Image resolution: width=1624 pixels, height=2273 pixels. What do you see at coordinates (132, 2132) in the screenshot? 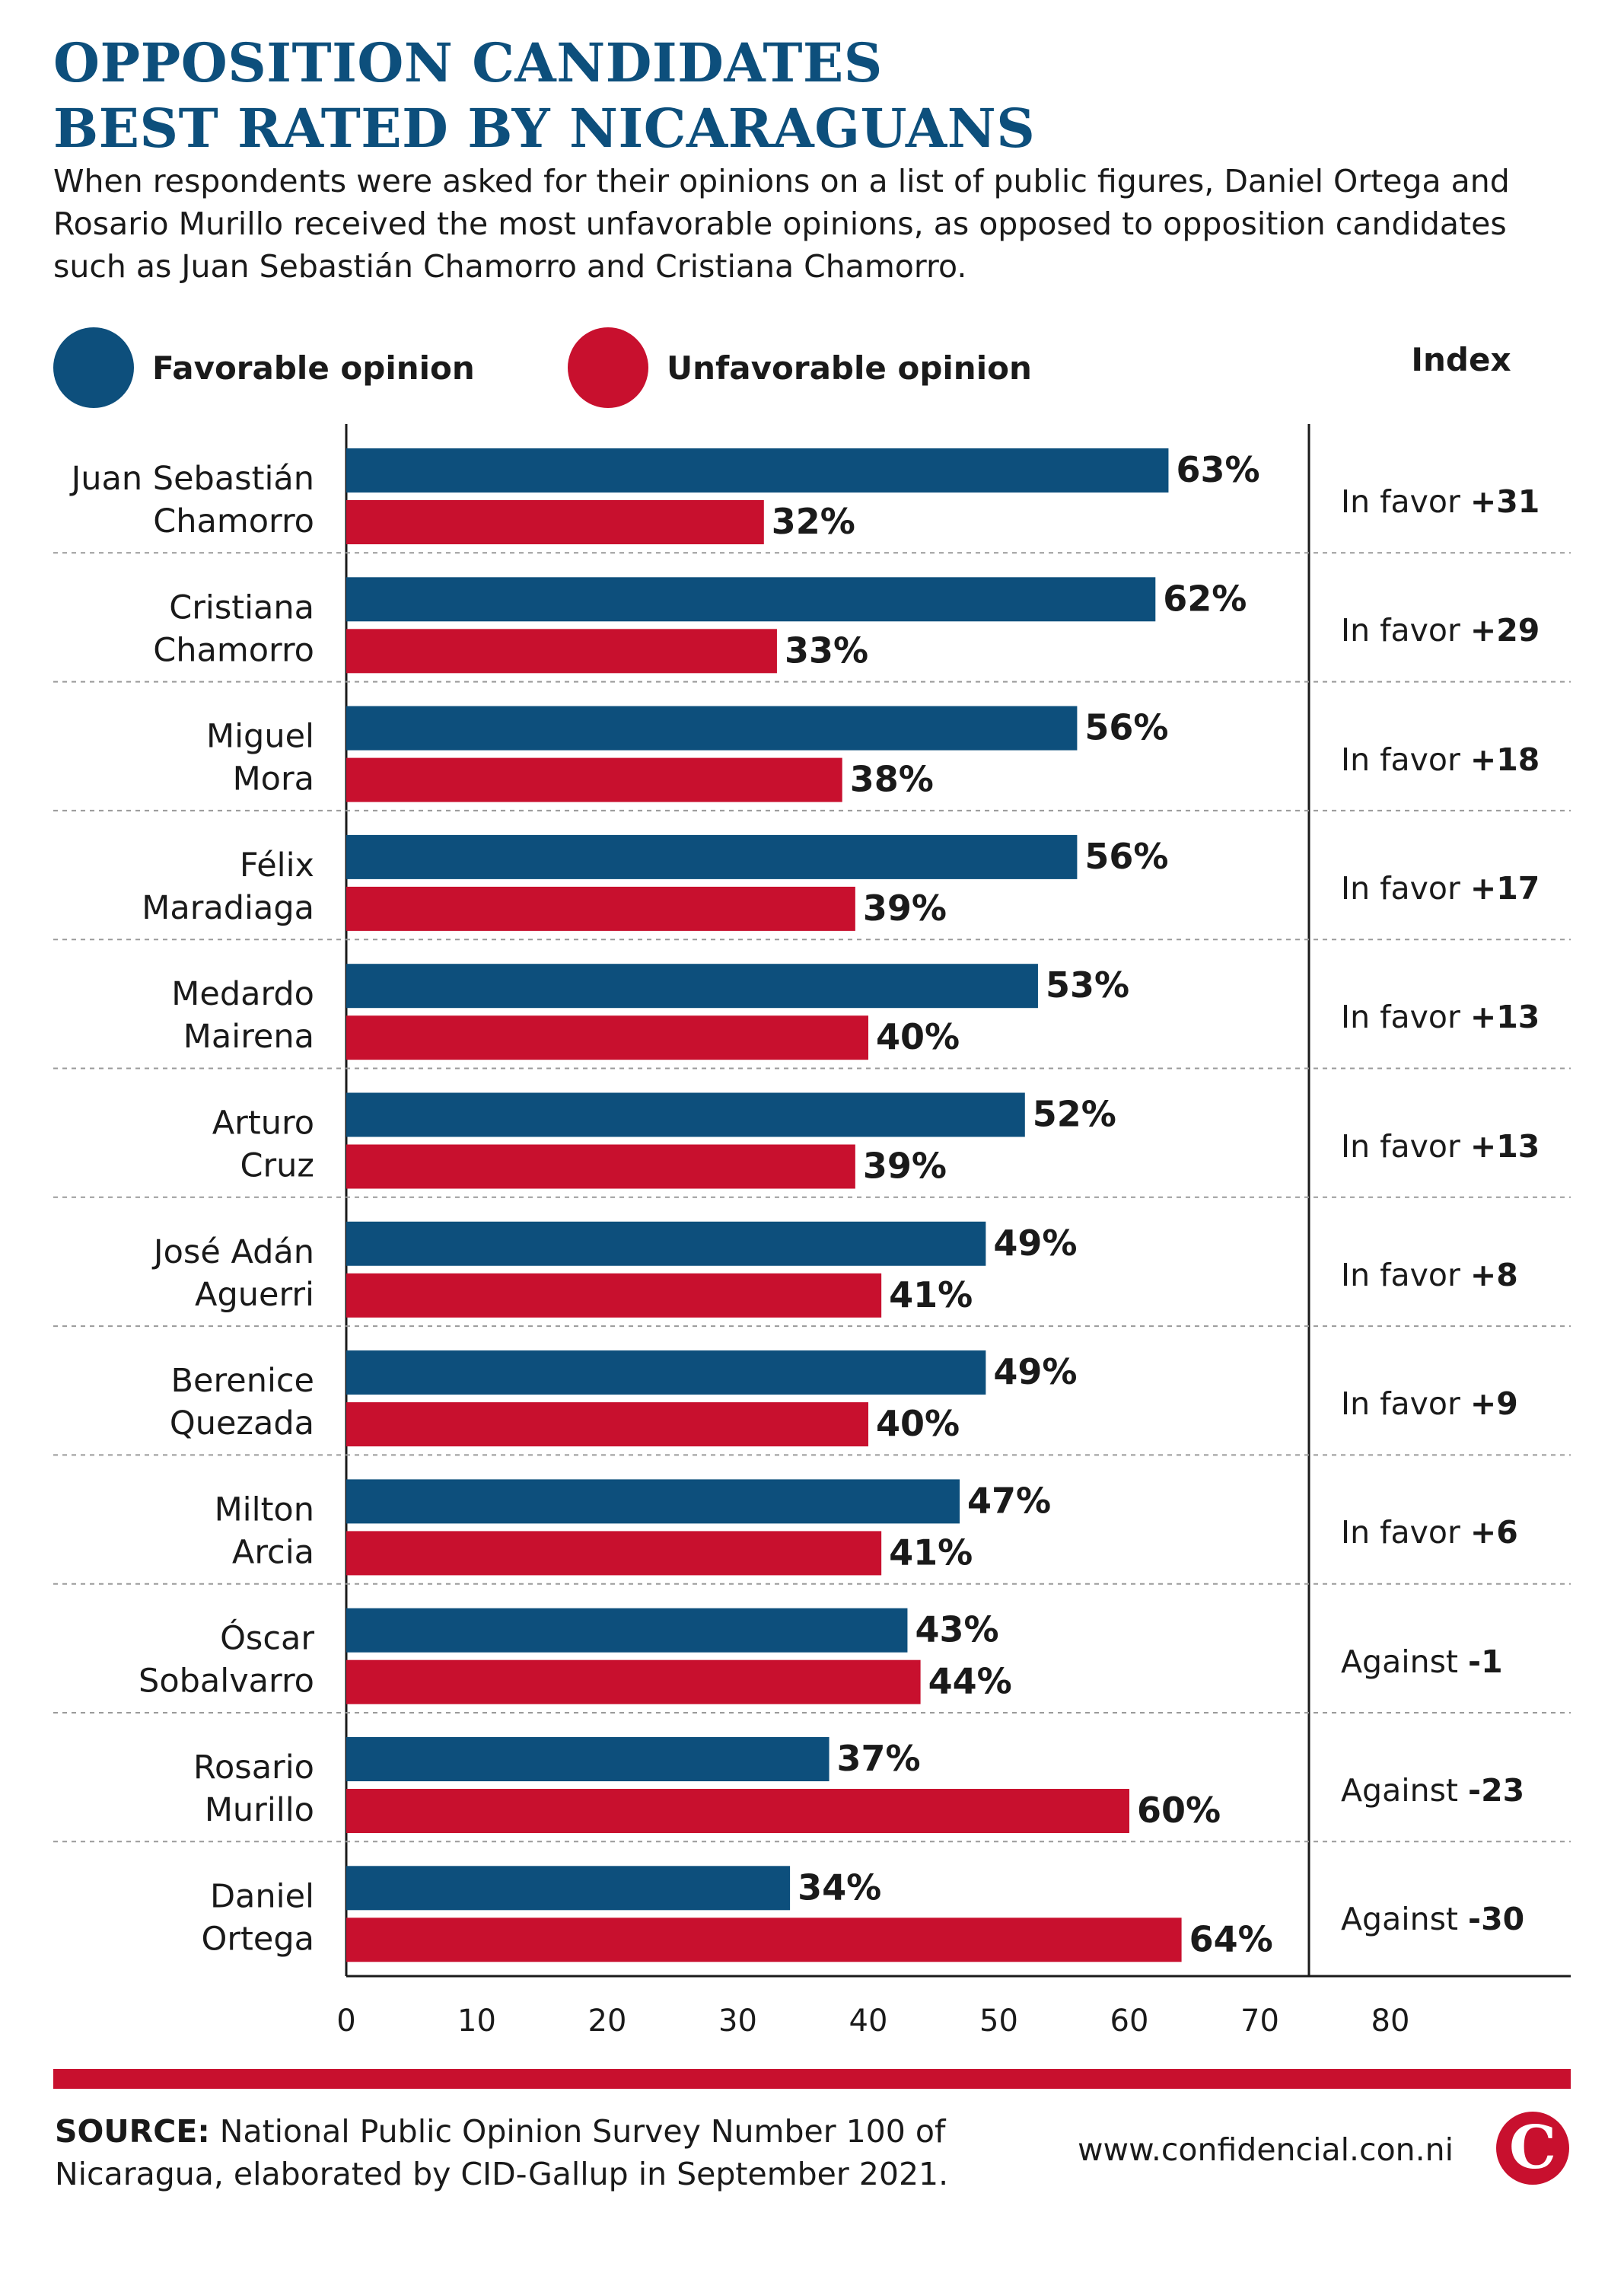
I see `source-label: SOURCE:` at bounding box center [132, 2132].